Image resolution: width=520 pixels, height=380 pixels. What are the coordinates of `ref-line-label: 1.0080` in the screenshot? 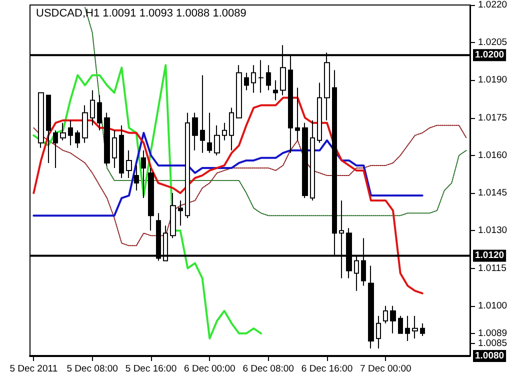 It's located at (489, 356).